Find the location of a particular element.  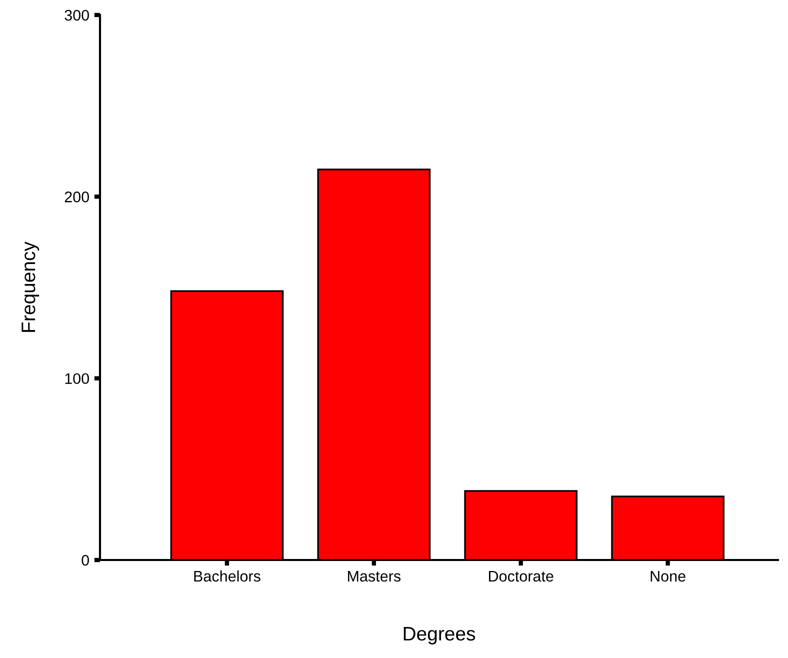

y-tick-label: 100 is located at coordinates (77, 378).